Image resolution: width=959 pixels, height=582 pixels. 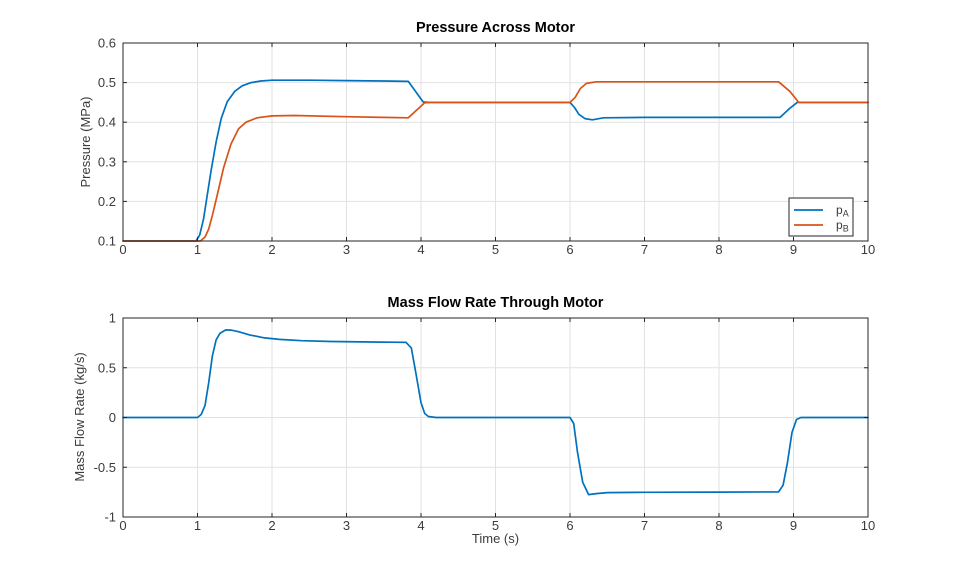 I want to click on y-tick-label: -1, so click(x=110, y=517).